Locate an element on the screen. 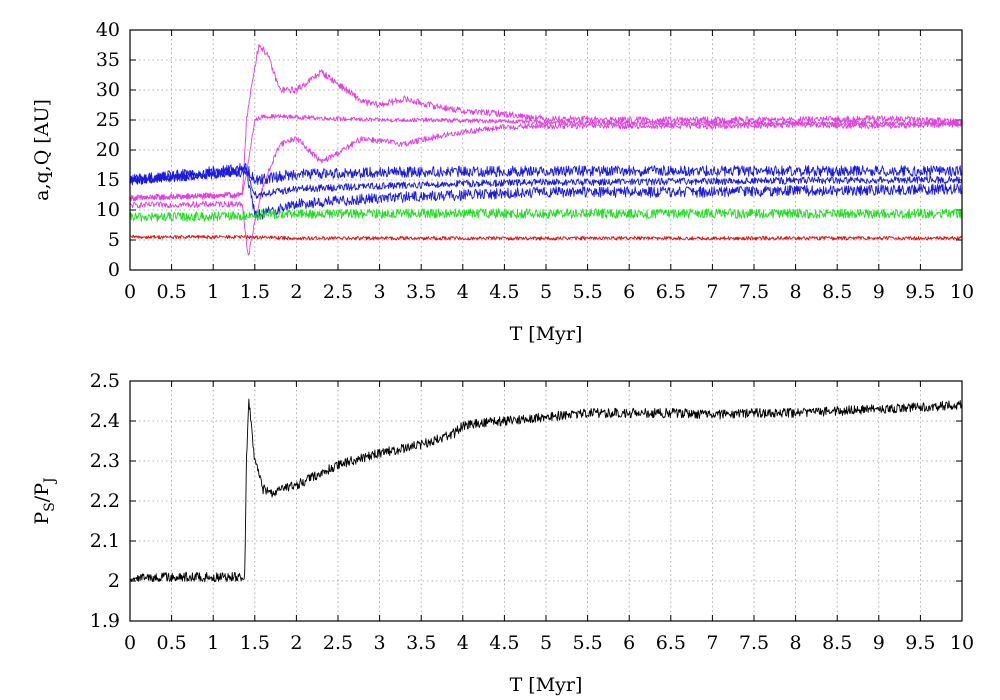  y-axis-label-sub-j: J is located at coordinates (50, 481).